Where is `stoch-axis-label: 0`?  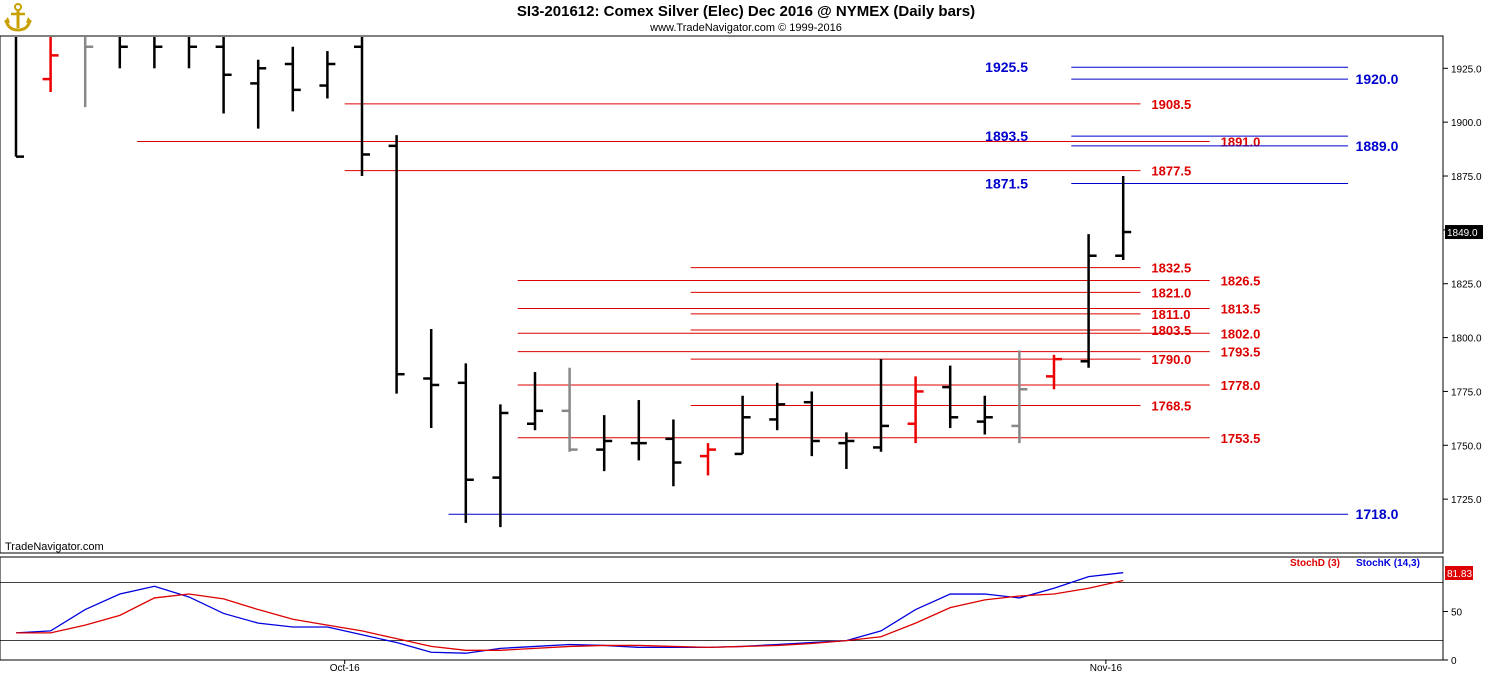 stoch-axis-label: 0 is located at coordinates (1454, 661).